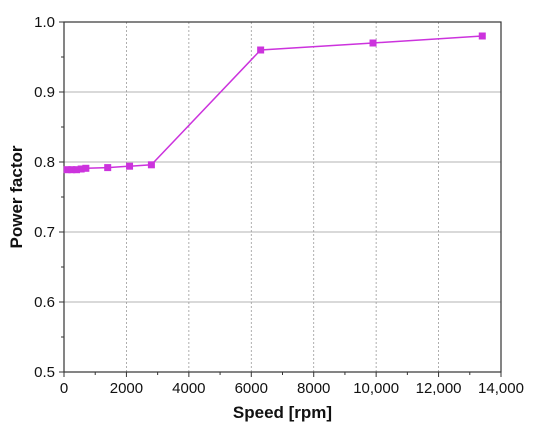 This screenshot has width=550, height=435. I want to click on y-tick-label: 0.8, so click(44, 162).